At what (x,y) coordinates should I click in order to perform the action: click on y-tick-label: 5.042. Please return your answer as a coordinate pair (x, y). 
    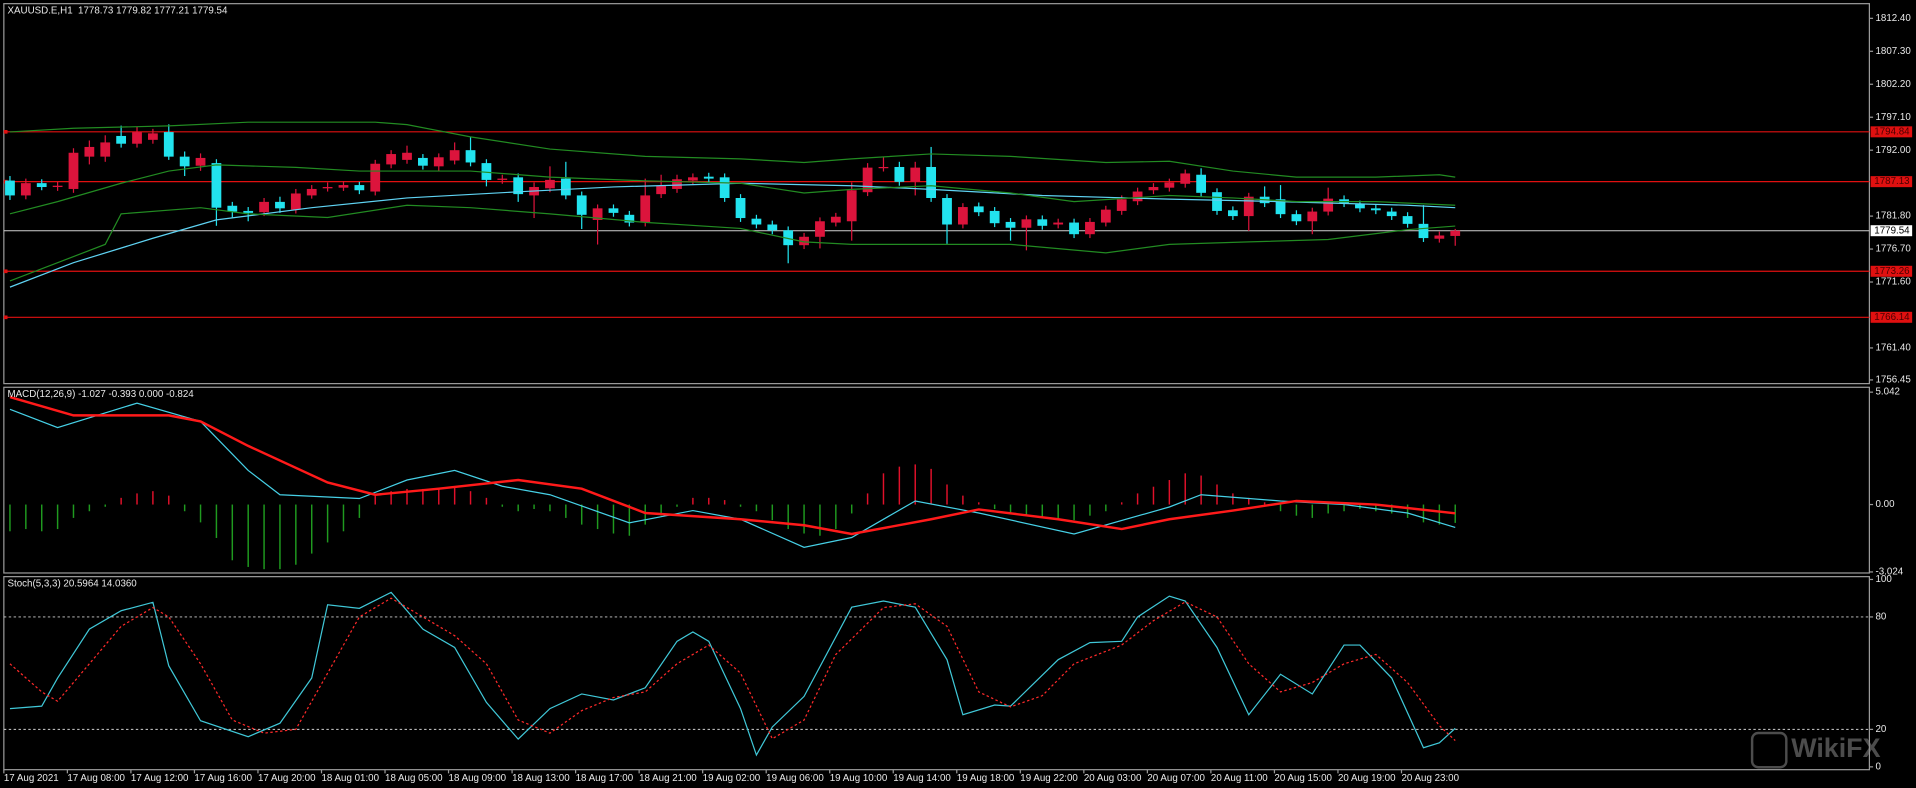
    Looking at the image, I should click on (1888, 392).